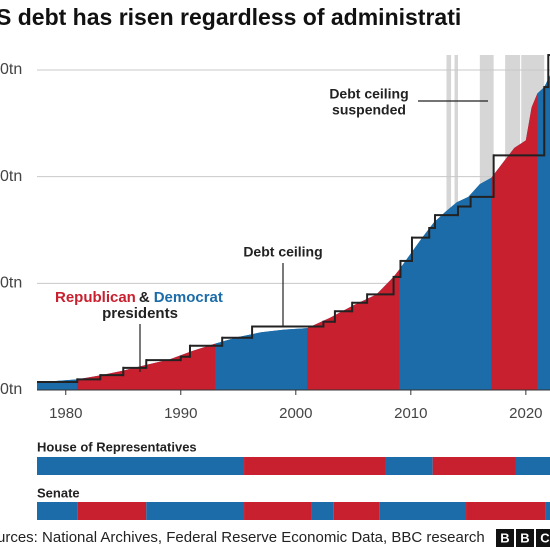 Image resolution: width=550 pixels, height=550 pixels. What do you see at coordinates (410, 413) in the screenshot?
I see `x-tick-label: 2010` at bounding box center [410, 413].